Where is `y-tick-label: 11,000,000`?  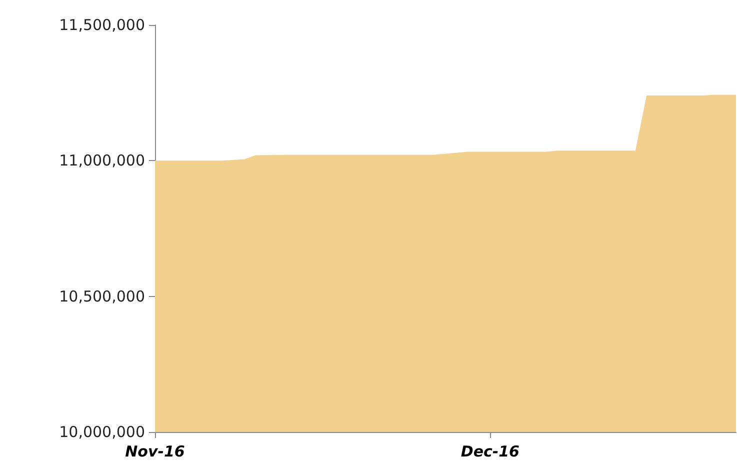
y-tick-label: 11,000,000 is located at coordinates (102, 161).